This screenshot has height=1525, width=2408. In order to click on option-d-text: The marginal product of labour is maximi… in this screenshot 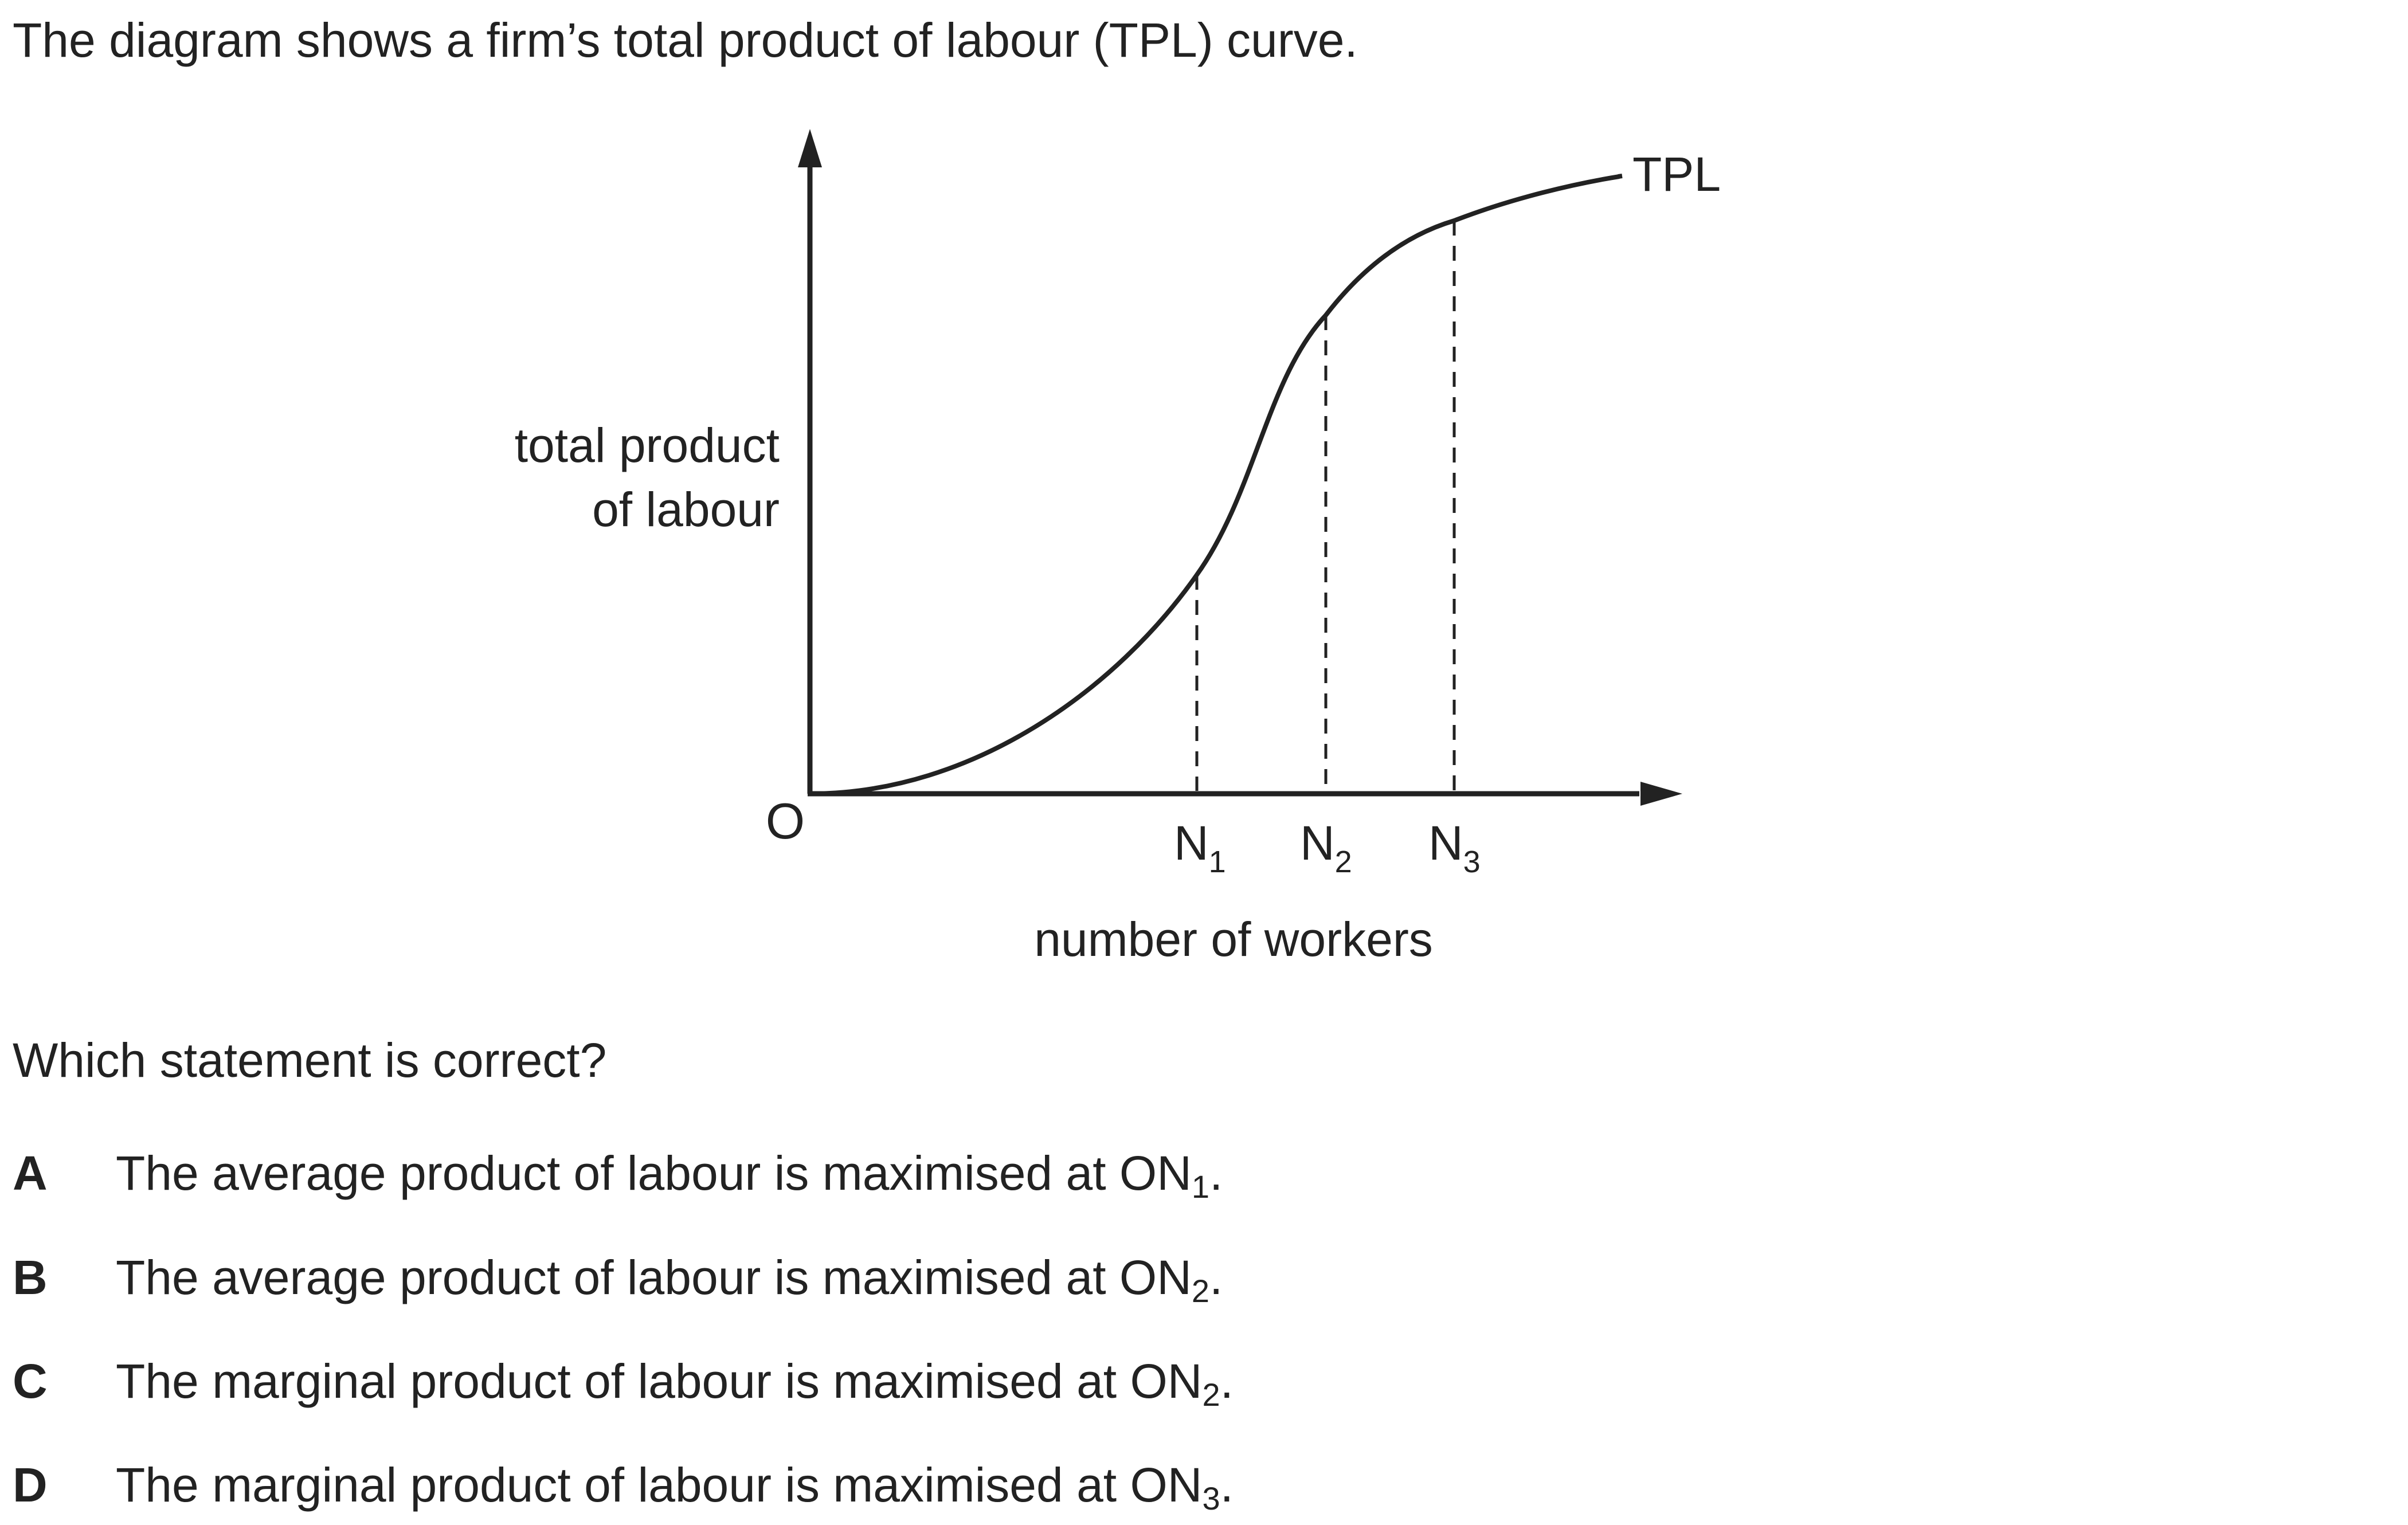, I will do `click(659, 1485)`.